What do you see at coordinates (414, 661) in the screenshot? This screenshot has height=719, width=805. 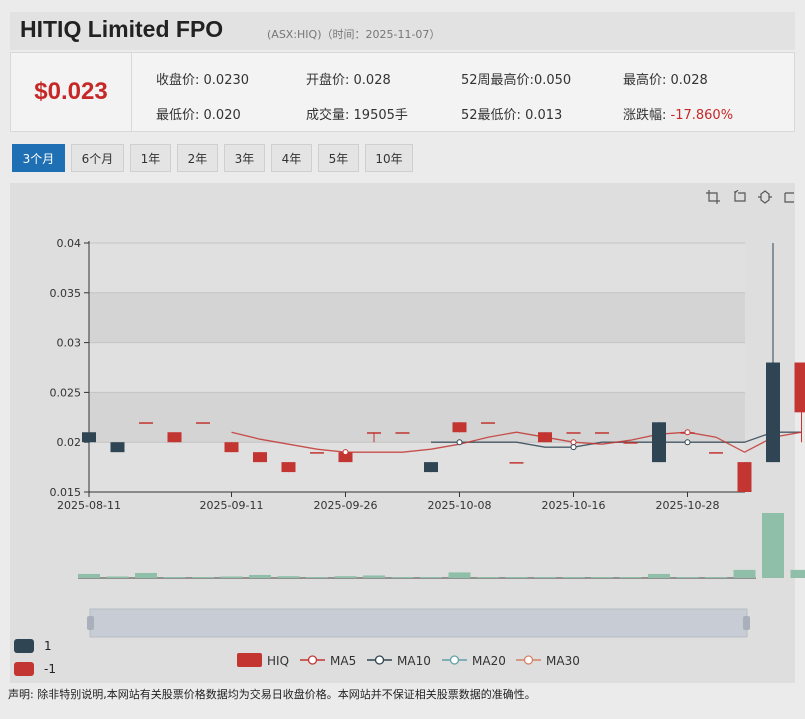 I see `legend-label: MA10` at bounding box center [414, 661].